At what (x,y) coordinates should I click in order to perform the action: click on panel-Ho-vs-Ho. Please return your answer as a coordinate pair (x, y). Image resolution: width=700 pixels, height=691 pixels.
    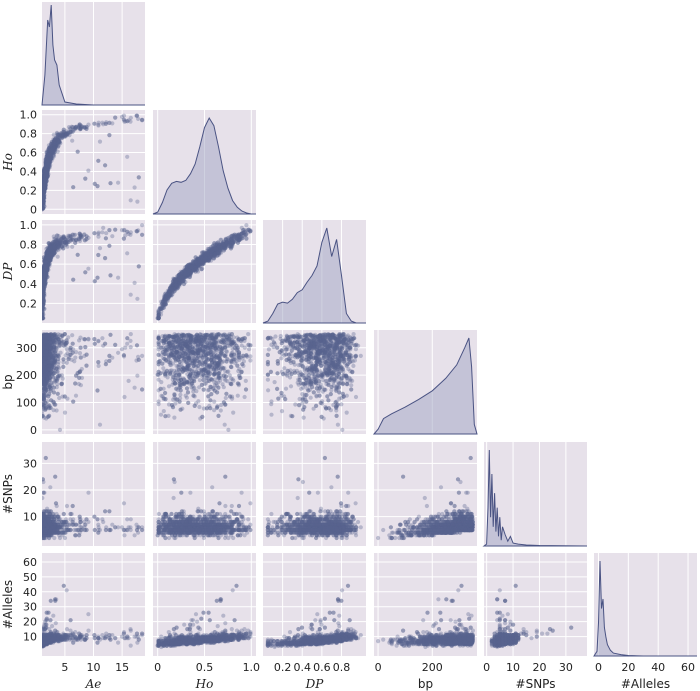
    Looking at the image, I should click on (204, 162).